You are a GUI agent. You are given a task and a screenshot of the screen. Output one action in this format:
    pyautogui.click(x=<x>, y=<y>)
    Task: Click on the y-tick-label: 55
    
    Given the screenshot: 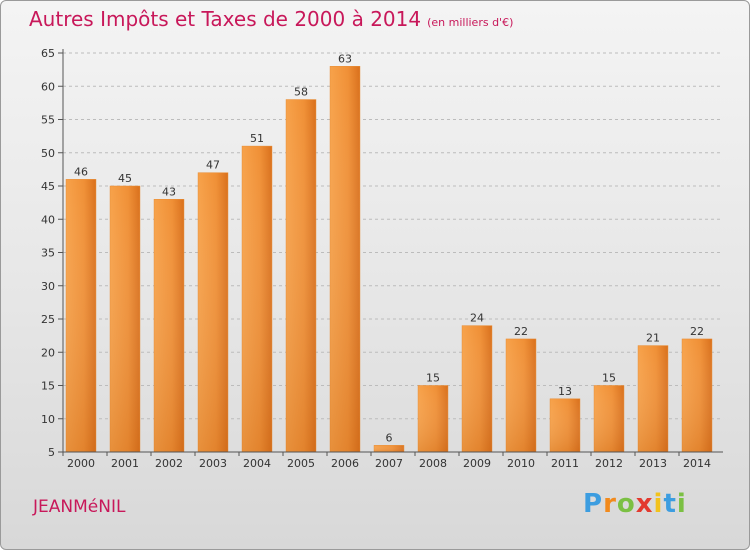 What is the action you would take?
    pyautogui.click(x=48, y=120)
    